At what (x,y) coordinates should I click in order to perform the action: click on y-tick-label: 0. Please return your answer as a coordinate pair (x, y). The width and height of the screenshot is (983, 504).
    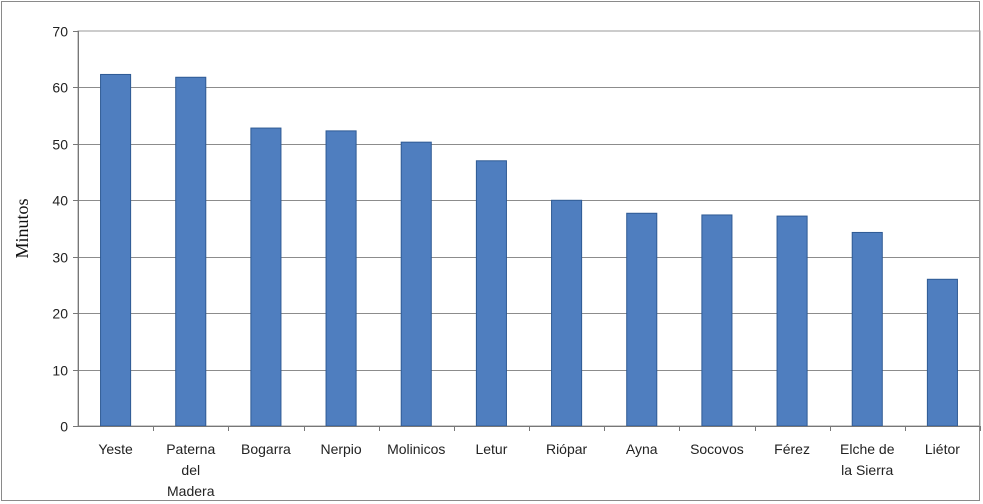
    Looking at the image, I should click on (64, 427).